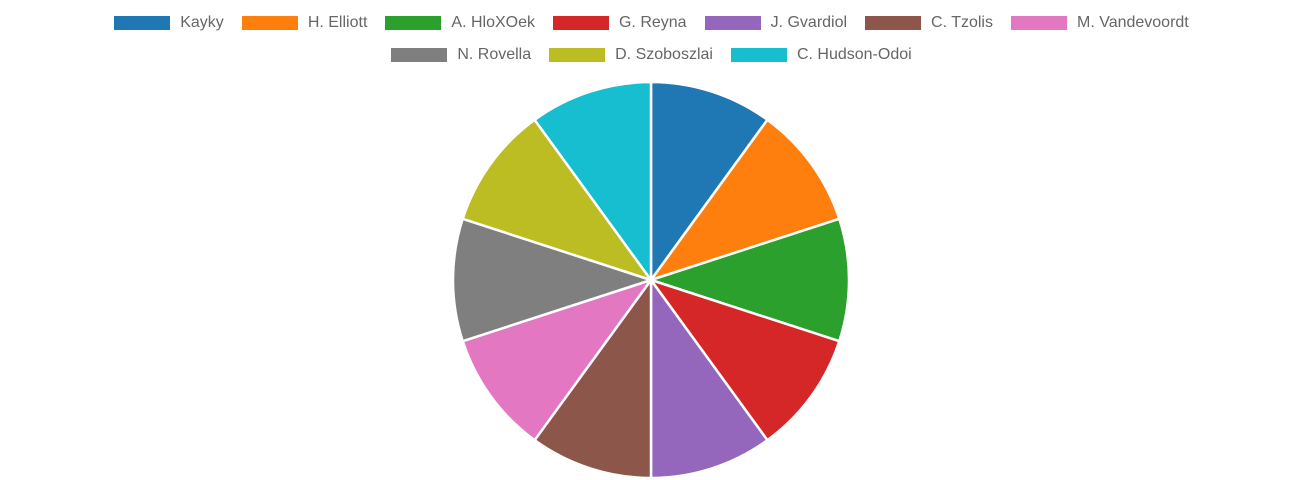 The width and height of the screenshot is (1303, 480). Describe the element at coordinates (929, 23) in the screenshot. I see `legend-item: C. Tzolis` at that location.